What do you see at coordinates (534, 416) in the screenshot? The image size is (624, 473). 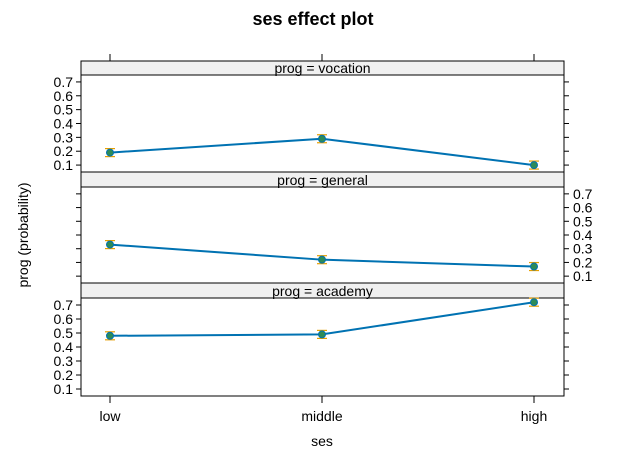 I see `x-tick-label: high` at bounding box center [534, 416].